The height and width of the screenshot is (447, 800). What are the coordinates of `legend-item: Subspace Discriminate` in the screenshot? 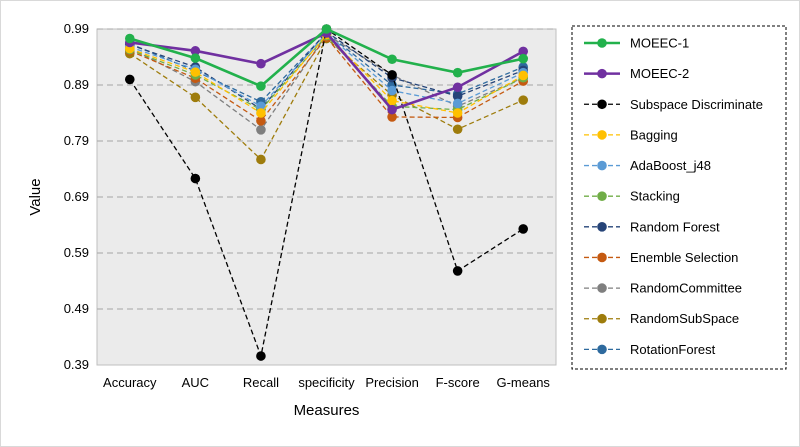 It's located at (673, 104).